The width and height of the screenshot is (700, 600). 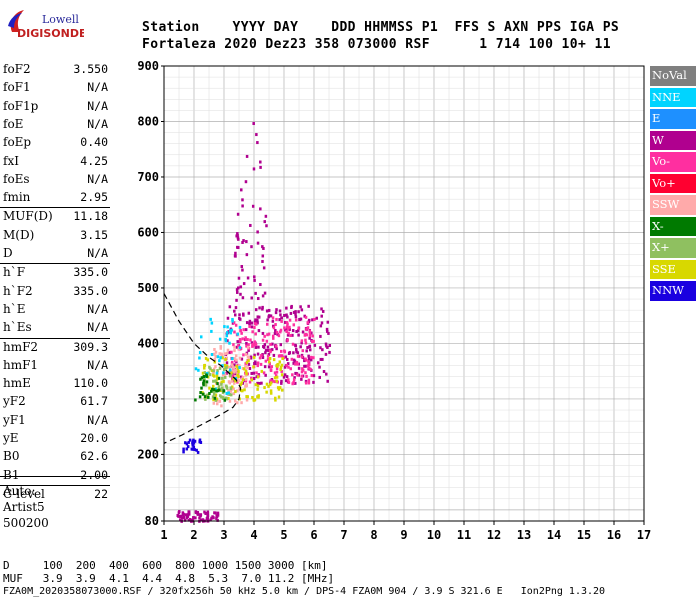 I want to click on param-name: h`F2, so click(x=18, y=290).